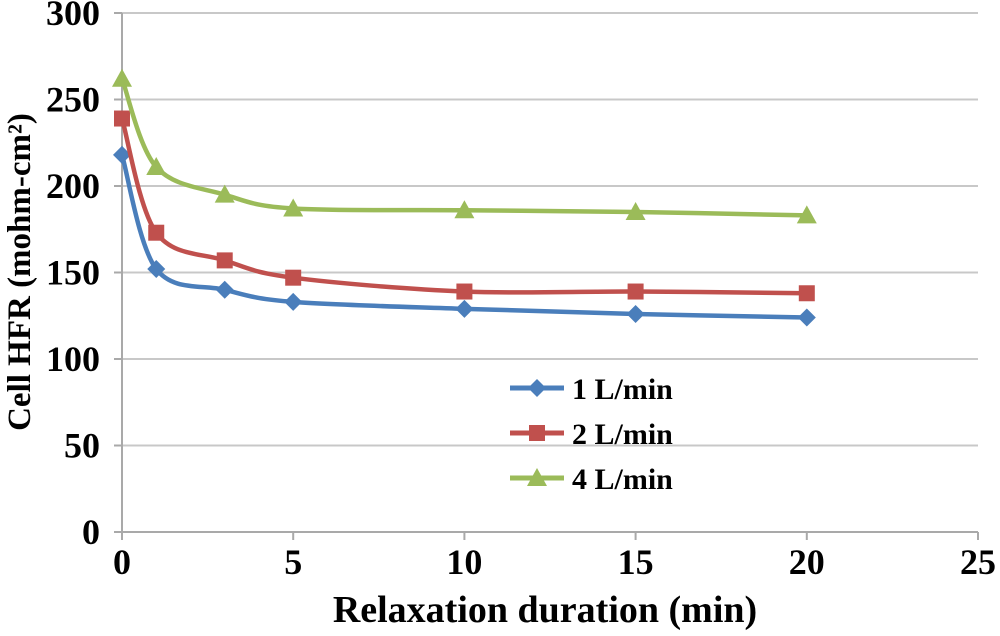 This screenshot has height=636, width=1000. Describe the element at coordinates (73, 16) in the screenshot. I see `y-tick-label: 300` at that location.